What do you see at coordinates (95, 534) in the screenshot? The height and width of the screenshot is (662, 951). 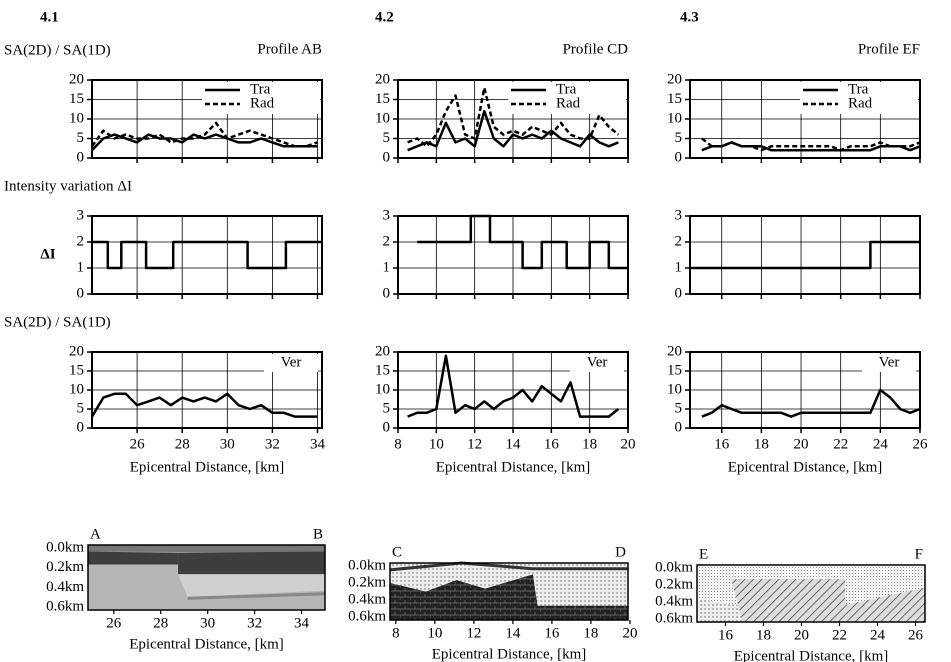 I see `section-end-label: A` at bounding box center [95, 534].